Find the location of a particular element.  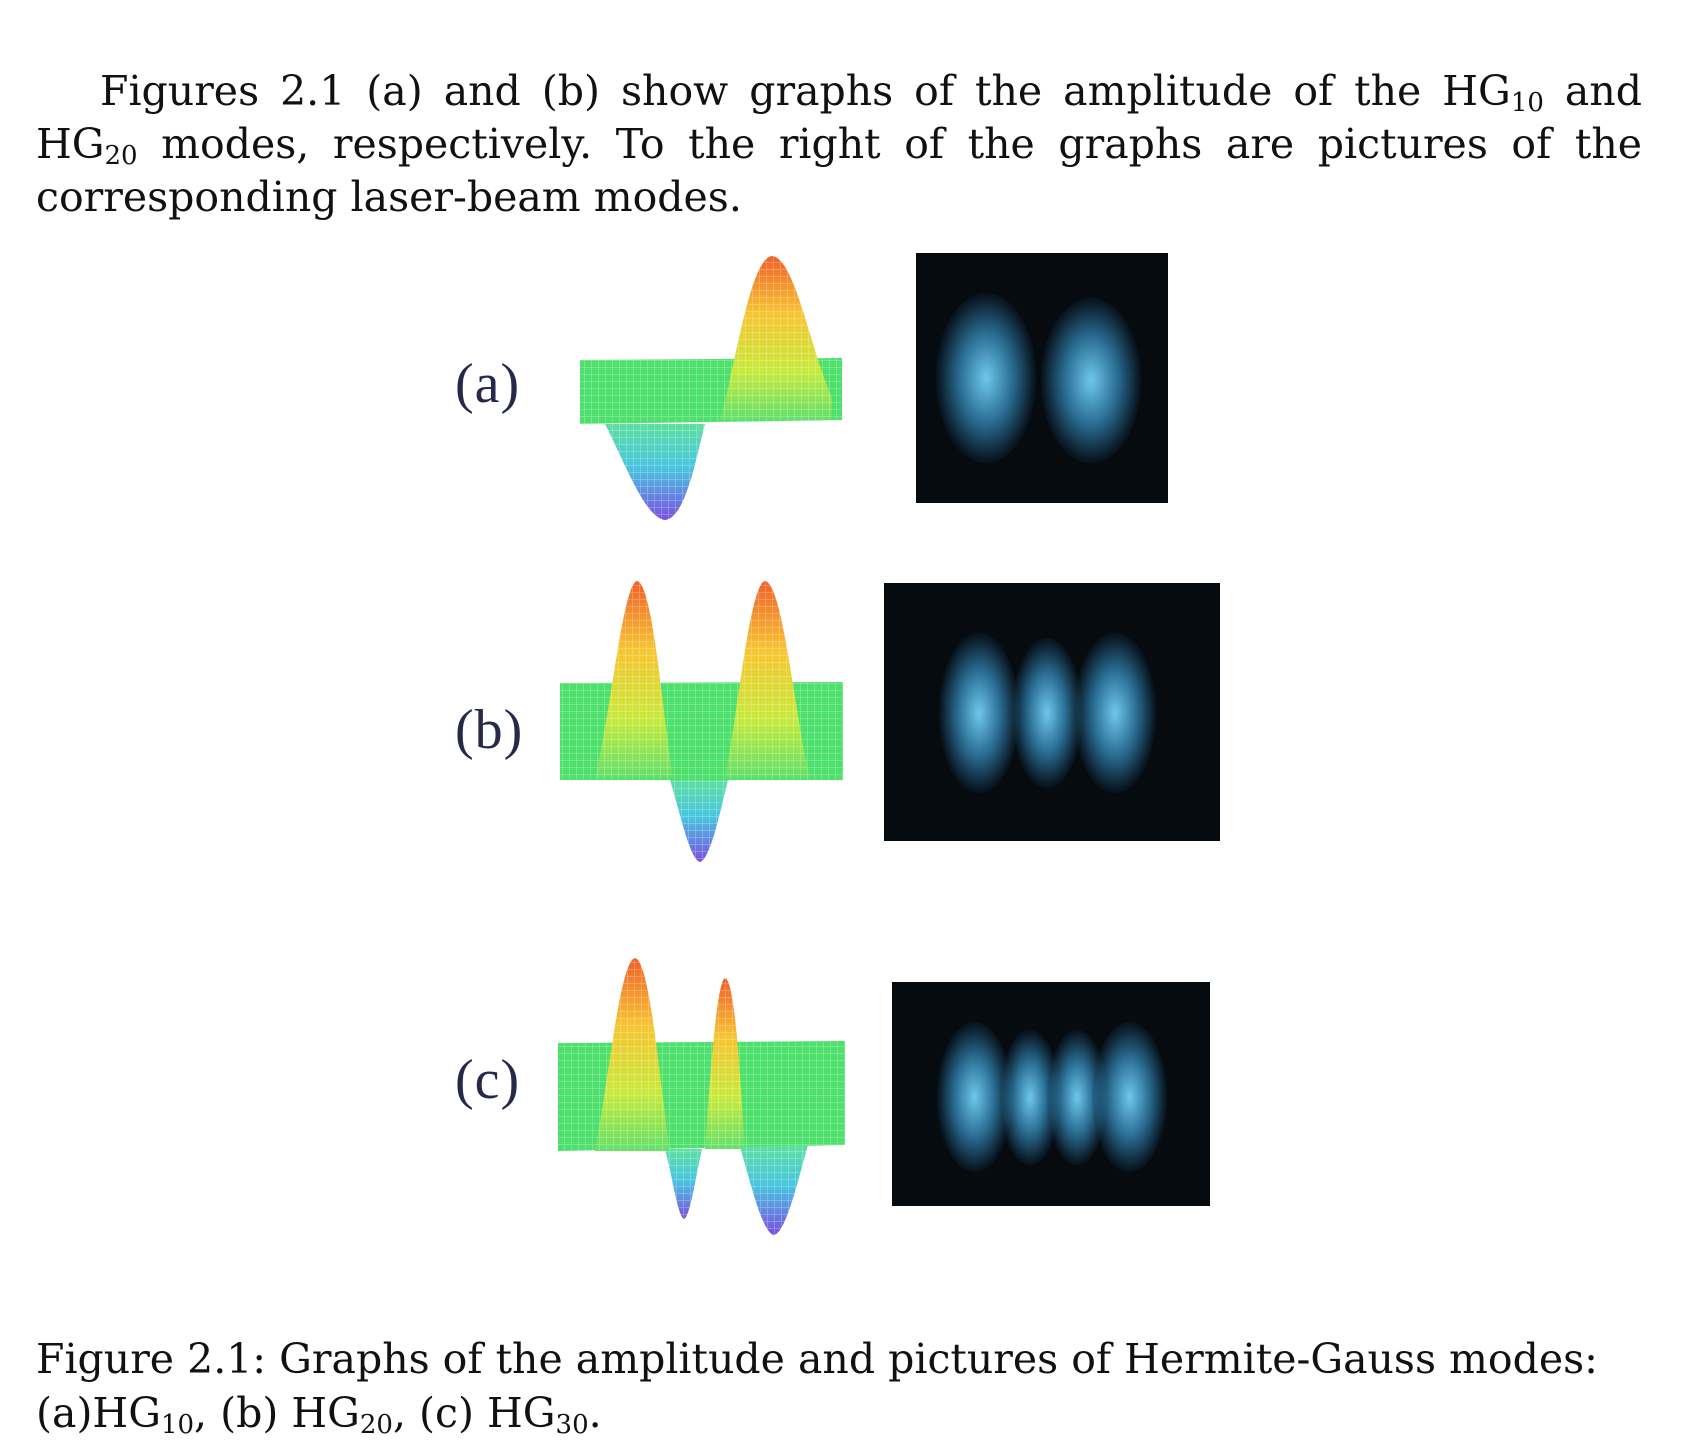

caption-text-2: , (b) HG is located at coordinates (277, 1413).